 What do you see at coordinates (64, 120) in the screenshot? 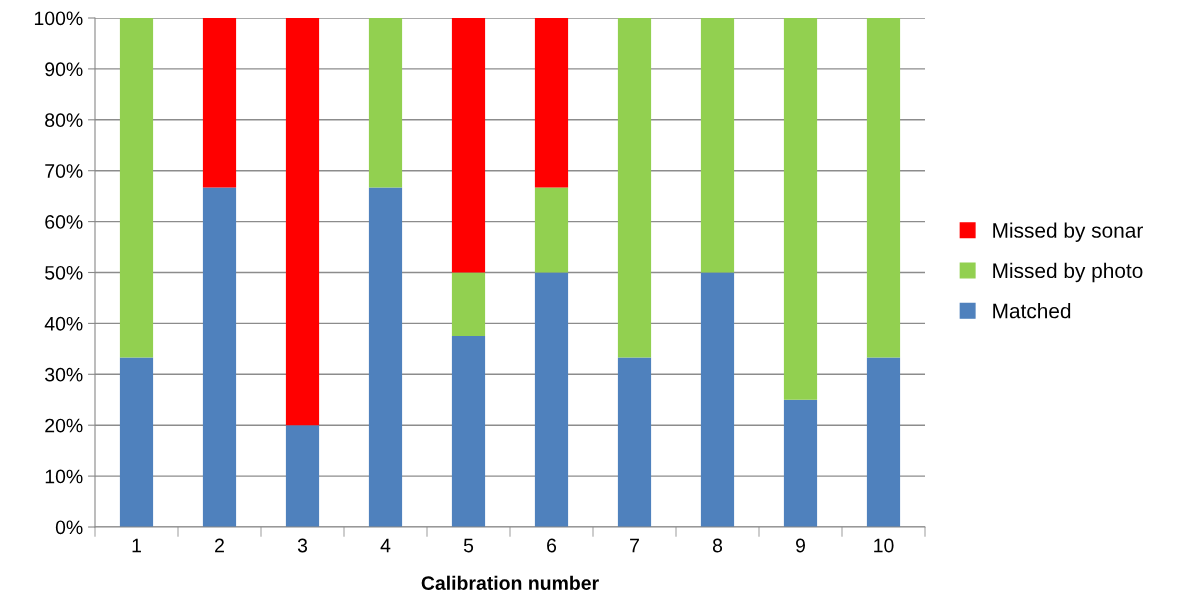
I see `y-tick-label: 80%` at bounding box center [64, 120].